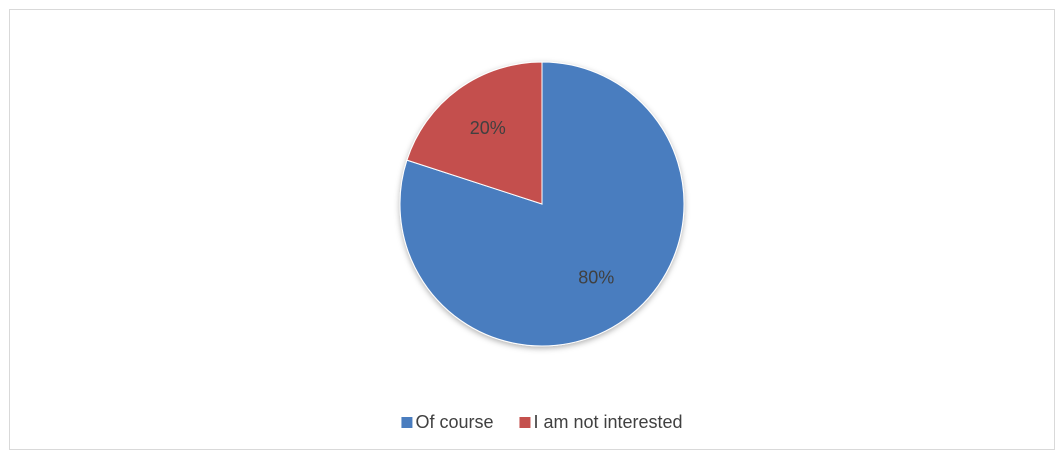 This screenshot has height=458, width=1064. What do you see at coordinates (454, 422) in the screenshot?
I see `legend-label: Of course` at bounding box center [454, 422].